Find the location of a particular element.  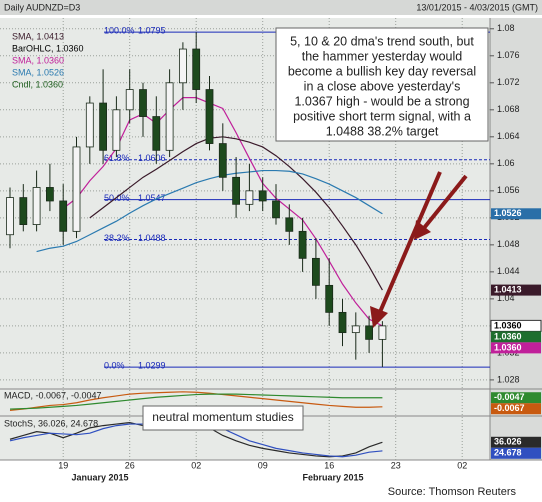

y-tick-label: 1.044 is located at coordinates (508, 271).